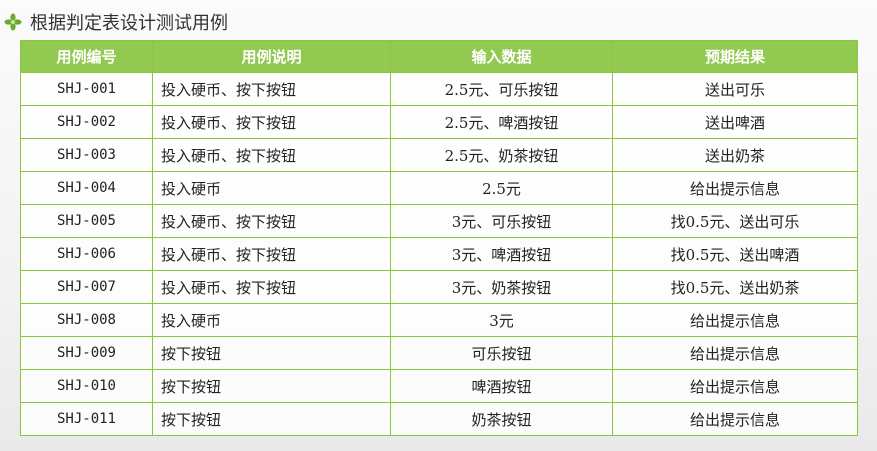  Describe the element at coordinates (735, 122) in the screenshot. I see `table-cell: 送出啤酒` at that location.